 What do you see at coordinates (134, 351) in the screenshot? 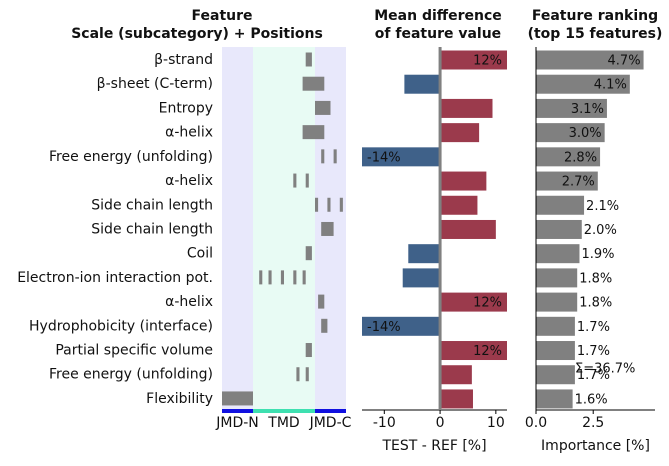
I see `feature-label: Partial specific volume` at bounding box center [134, 351].